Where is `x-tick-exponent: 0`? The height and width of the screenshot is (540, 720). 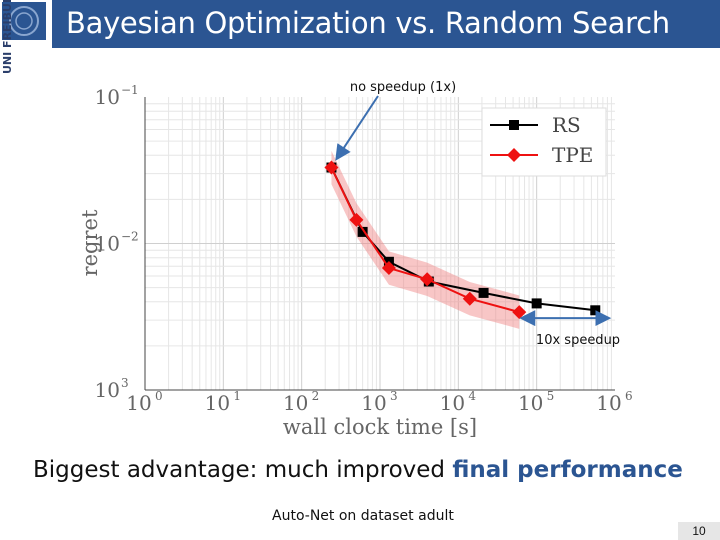
x-tick-exponent: 0 is located at coordinates (159, 396).